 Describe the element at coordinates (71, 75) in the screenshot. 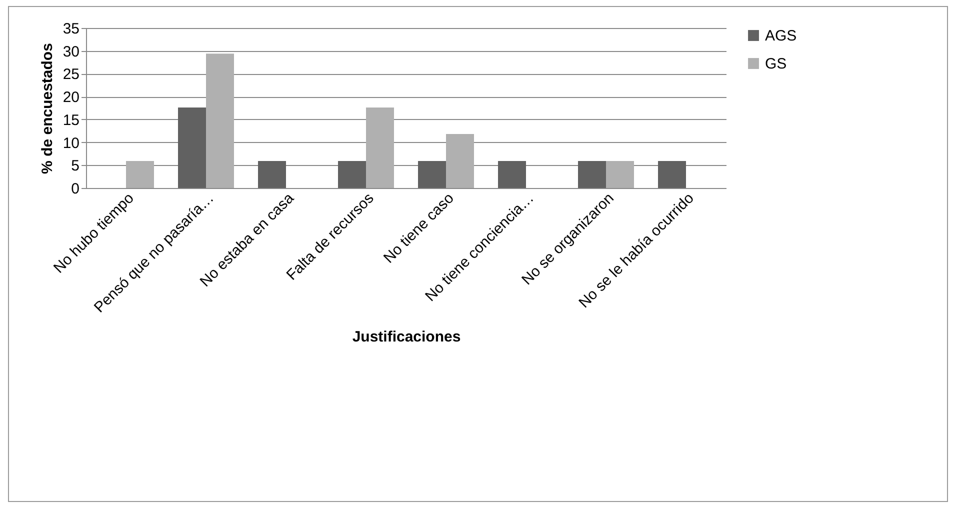

I see `y-tick-label: 25` at that location.